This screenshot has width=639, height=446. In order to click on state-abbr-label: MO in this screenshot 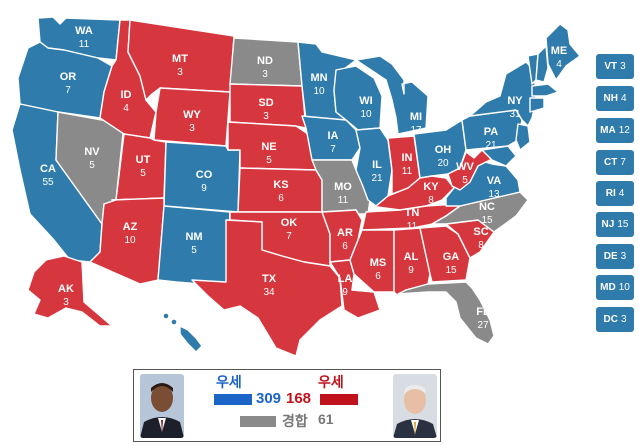, I will do `click(343, 187)`.